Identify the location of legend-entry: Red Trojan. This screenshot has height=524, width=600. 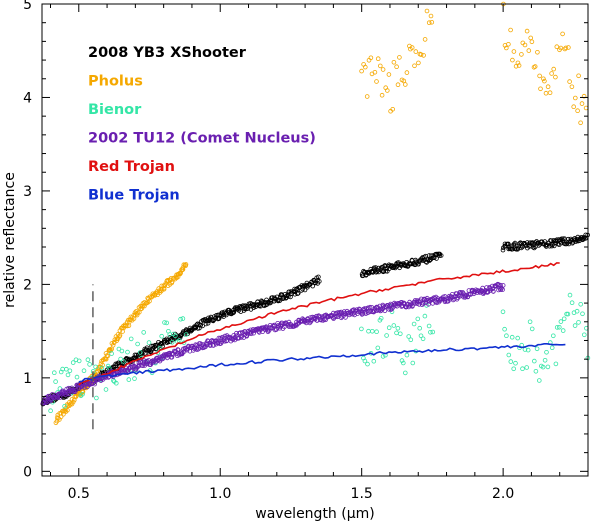
(131, 167).